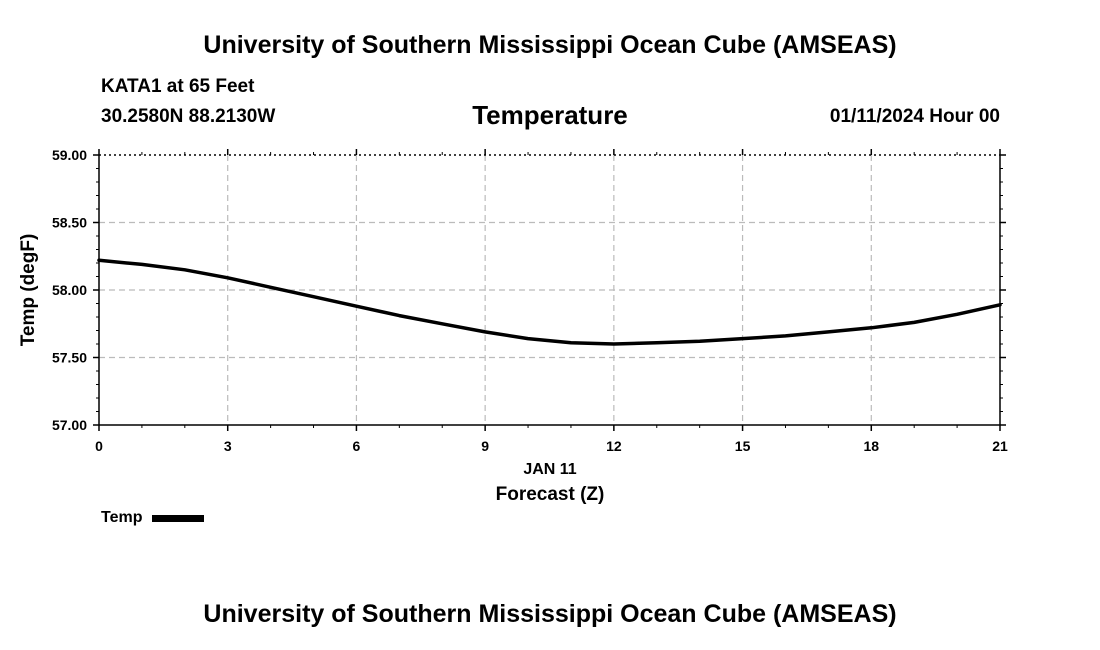  I want to click on legend-label: Temp, so click(122, 517).